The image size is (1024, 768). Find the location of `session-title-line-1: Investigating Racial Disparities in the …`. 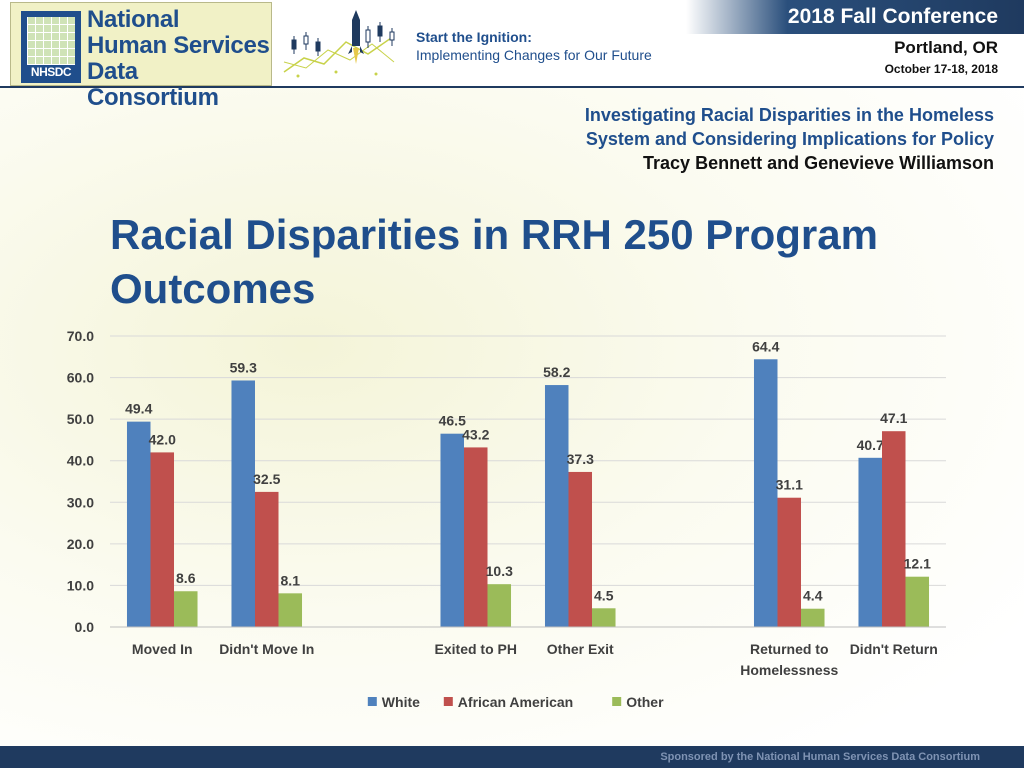

session-title-line-1: Investigating Racial Disparities in the … is located at coordinates (789, 115).